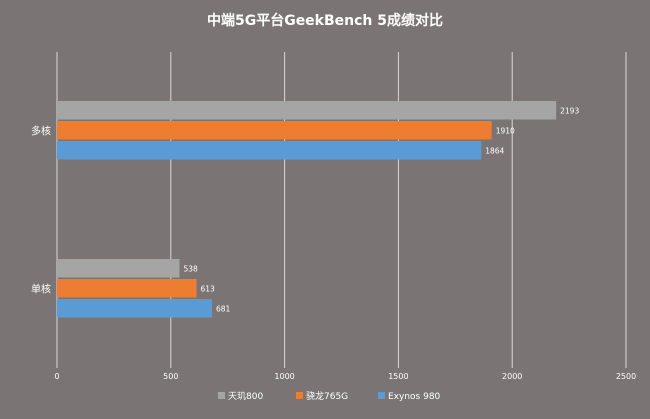 This screenshot has height=419, width=650. I want to click on category-label: 多核, so click(41, 130).